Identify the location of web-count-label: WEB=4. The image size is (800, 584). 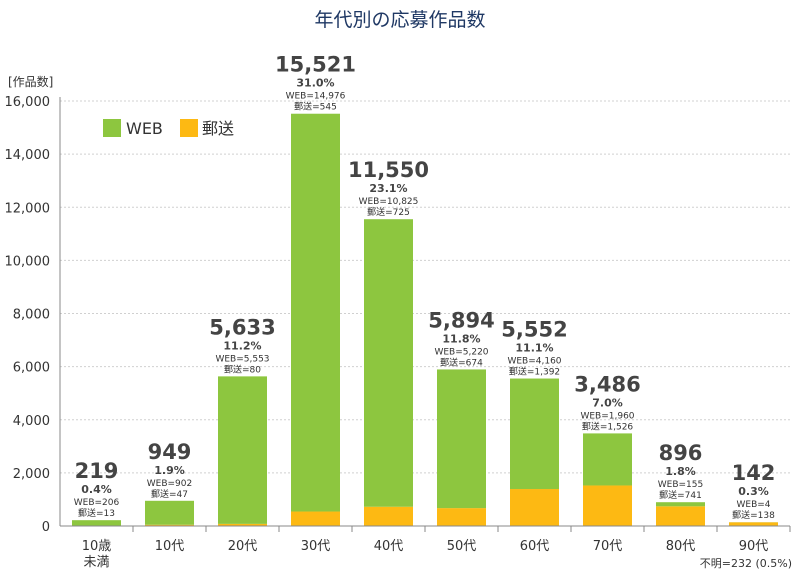
(753, 505).